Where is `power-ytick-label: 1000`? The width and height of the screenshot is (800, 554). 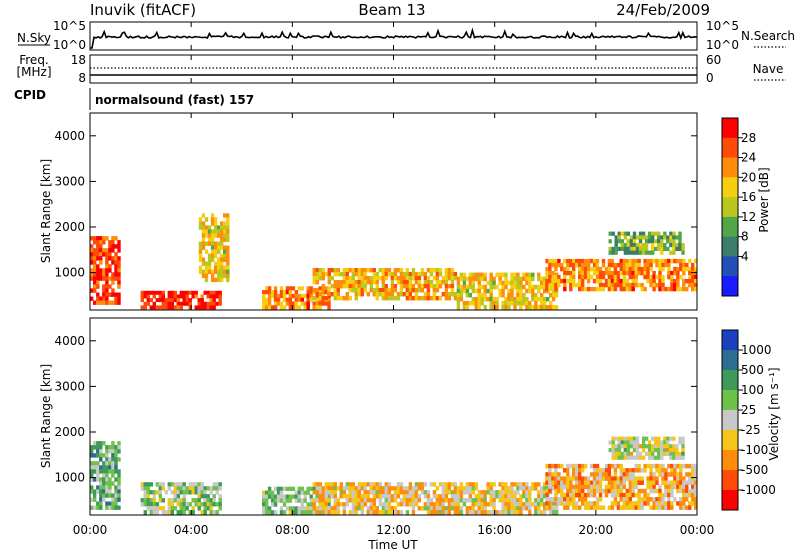 power-ytick-label: 1000 is located at coordinates (69, 273).